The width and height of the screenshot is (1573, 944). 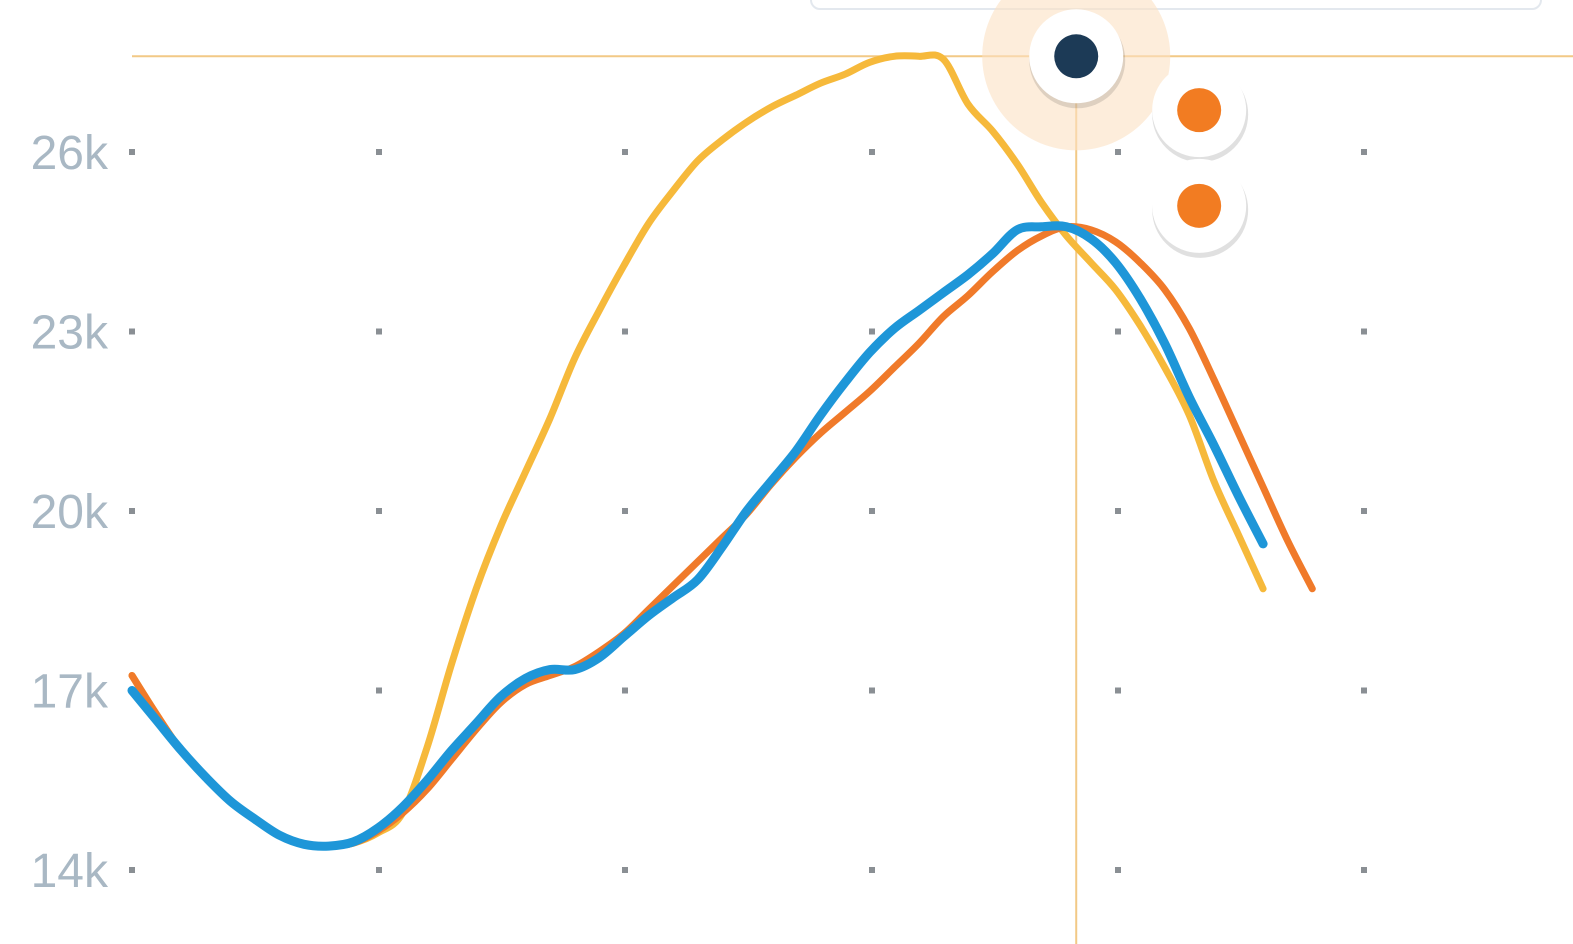 What do you see at coordinates (1115, 129) in the screenshot?
I see `hover-markers` at bounding box center [1115, 129].